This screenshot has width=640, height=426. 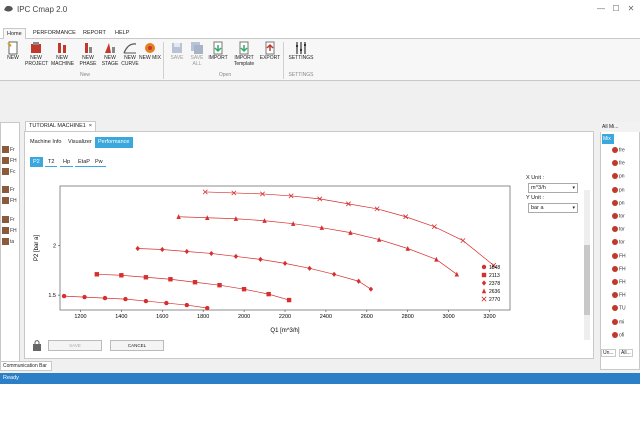 What do you see at coordinates (616, 8) in the screenshot?
I see `maximize-icon: ☐` at bounding box center [616, 8].